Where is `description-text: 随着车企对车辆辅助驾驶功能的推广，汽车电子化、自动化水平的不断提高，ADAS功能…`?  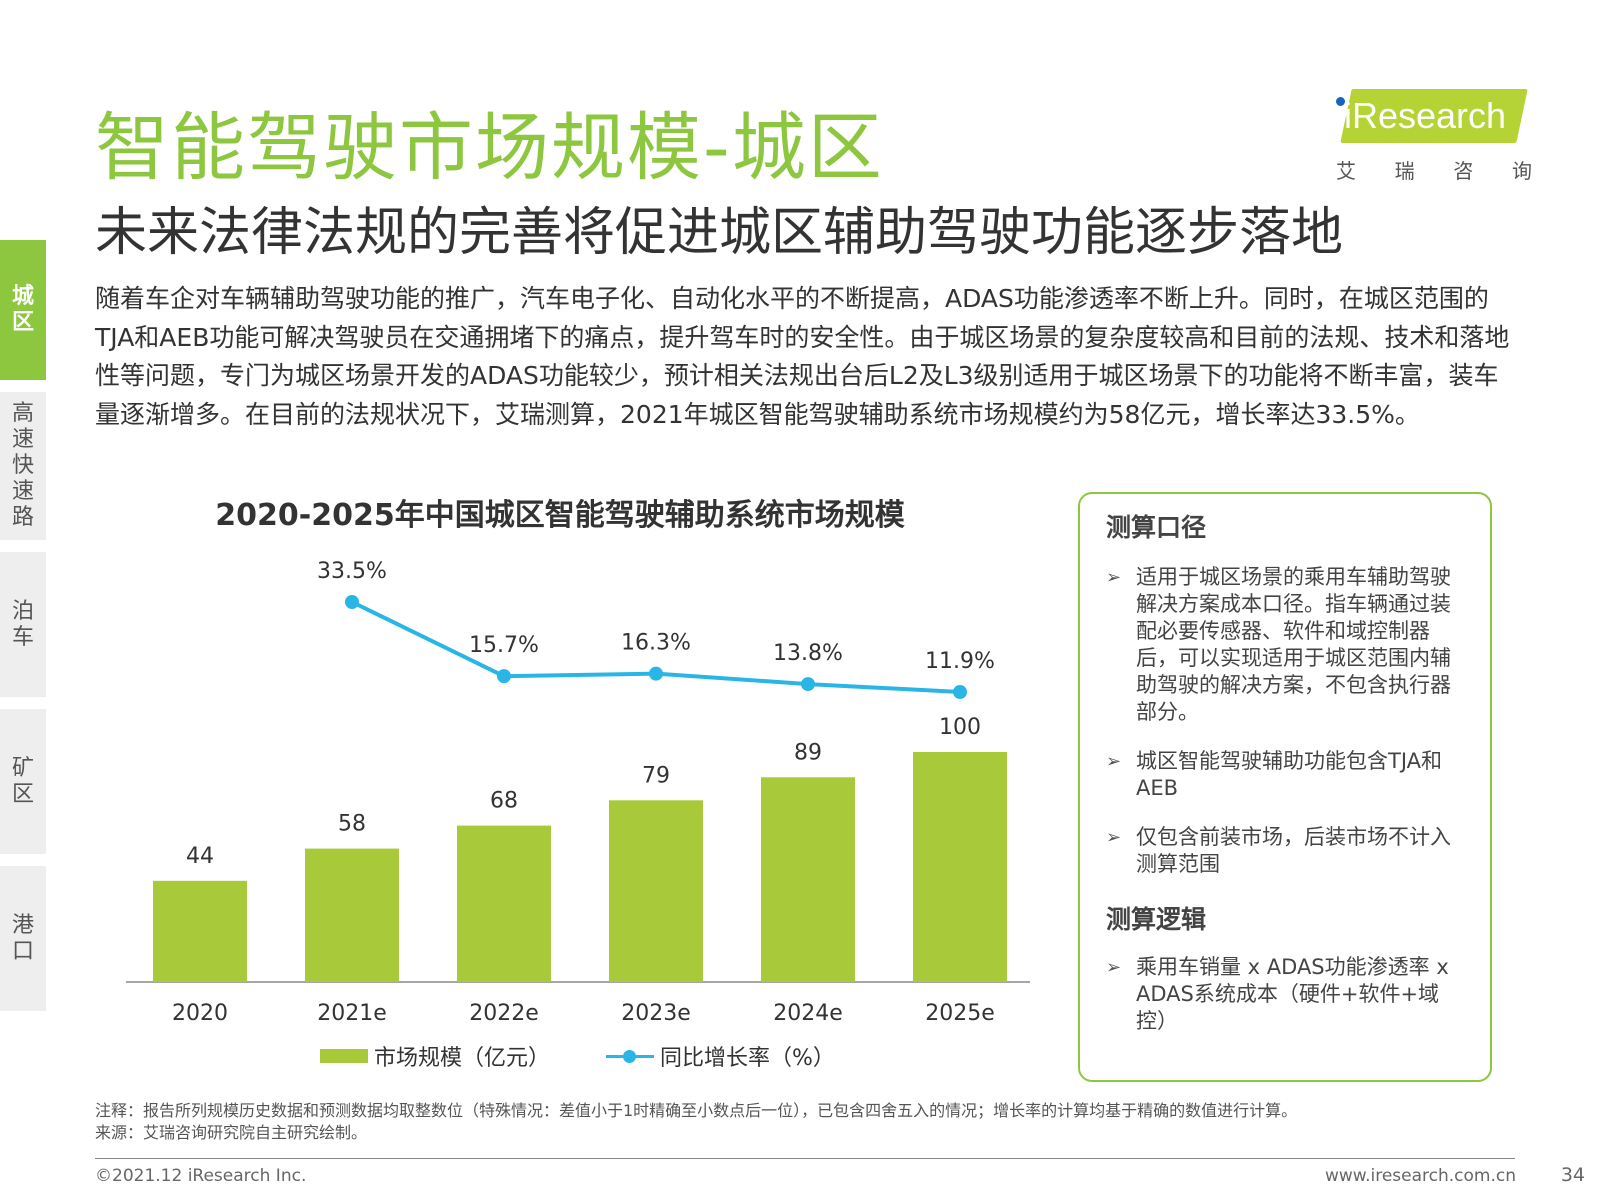 description-text: 随着车企对车辆辅助驾驶功能的推广，汽车电子化、自动化水平的不断提高，ADAS功能… is located at coordinates (802, 356).